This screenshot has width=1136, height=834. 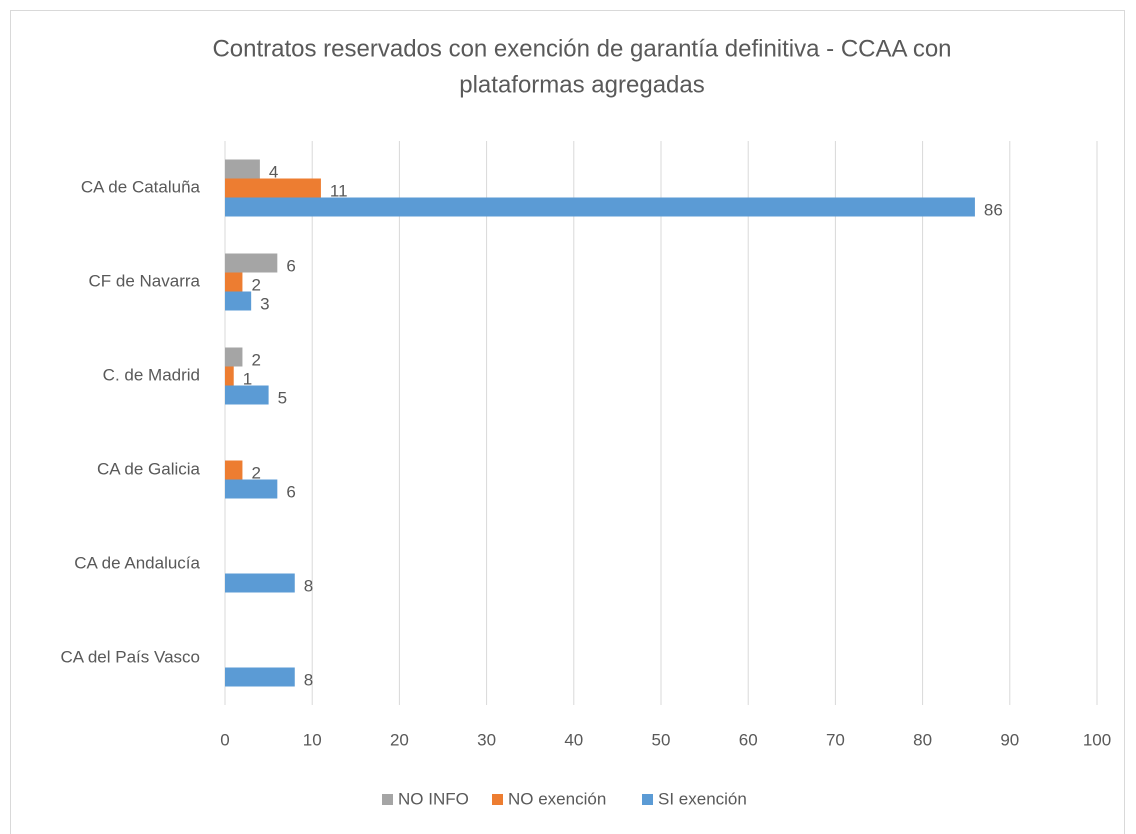 What do you see at coordinates (557, 798) in the screenshot?
I see `legend-label: NO exención` at bounding box center [557, 798].